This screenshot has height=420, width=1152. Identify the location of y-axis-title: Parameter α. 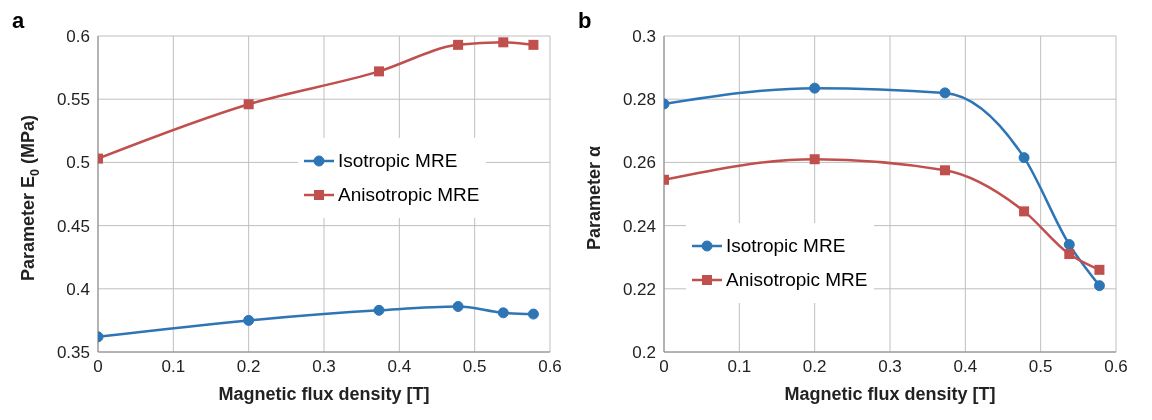
(594, 198).